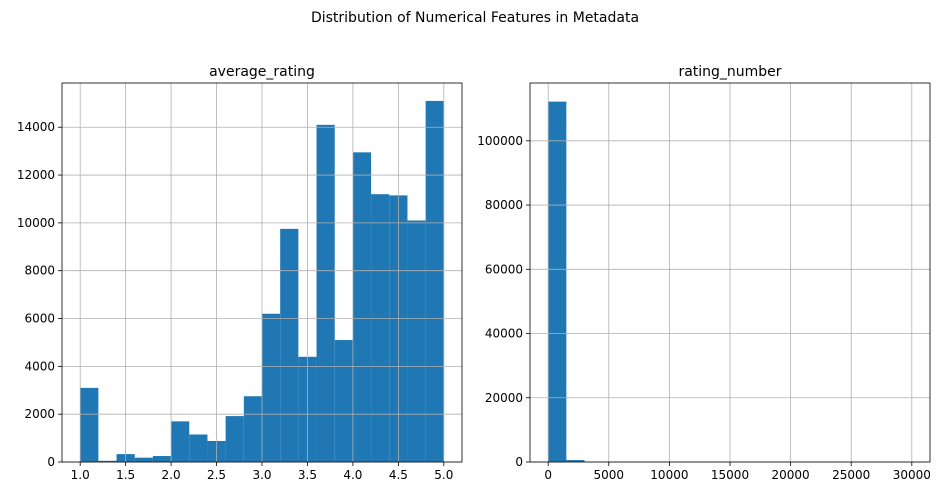 This screenshot has width=946, height=494. What do you see at coordinates (262, 72) in the screenshot?
I see `axes-title-average-rating: average_rating` at bounding box center [262, 72].